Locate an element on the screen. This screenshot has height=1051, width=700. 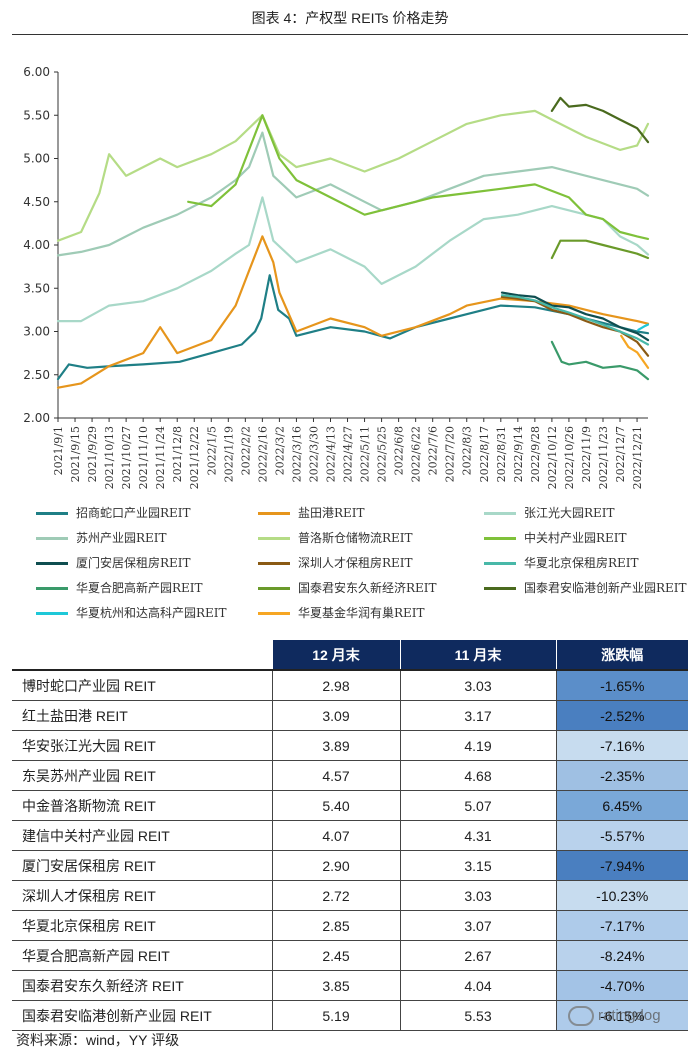
row-nov-value: 4.04 is located at coordinates (477, 985).